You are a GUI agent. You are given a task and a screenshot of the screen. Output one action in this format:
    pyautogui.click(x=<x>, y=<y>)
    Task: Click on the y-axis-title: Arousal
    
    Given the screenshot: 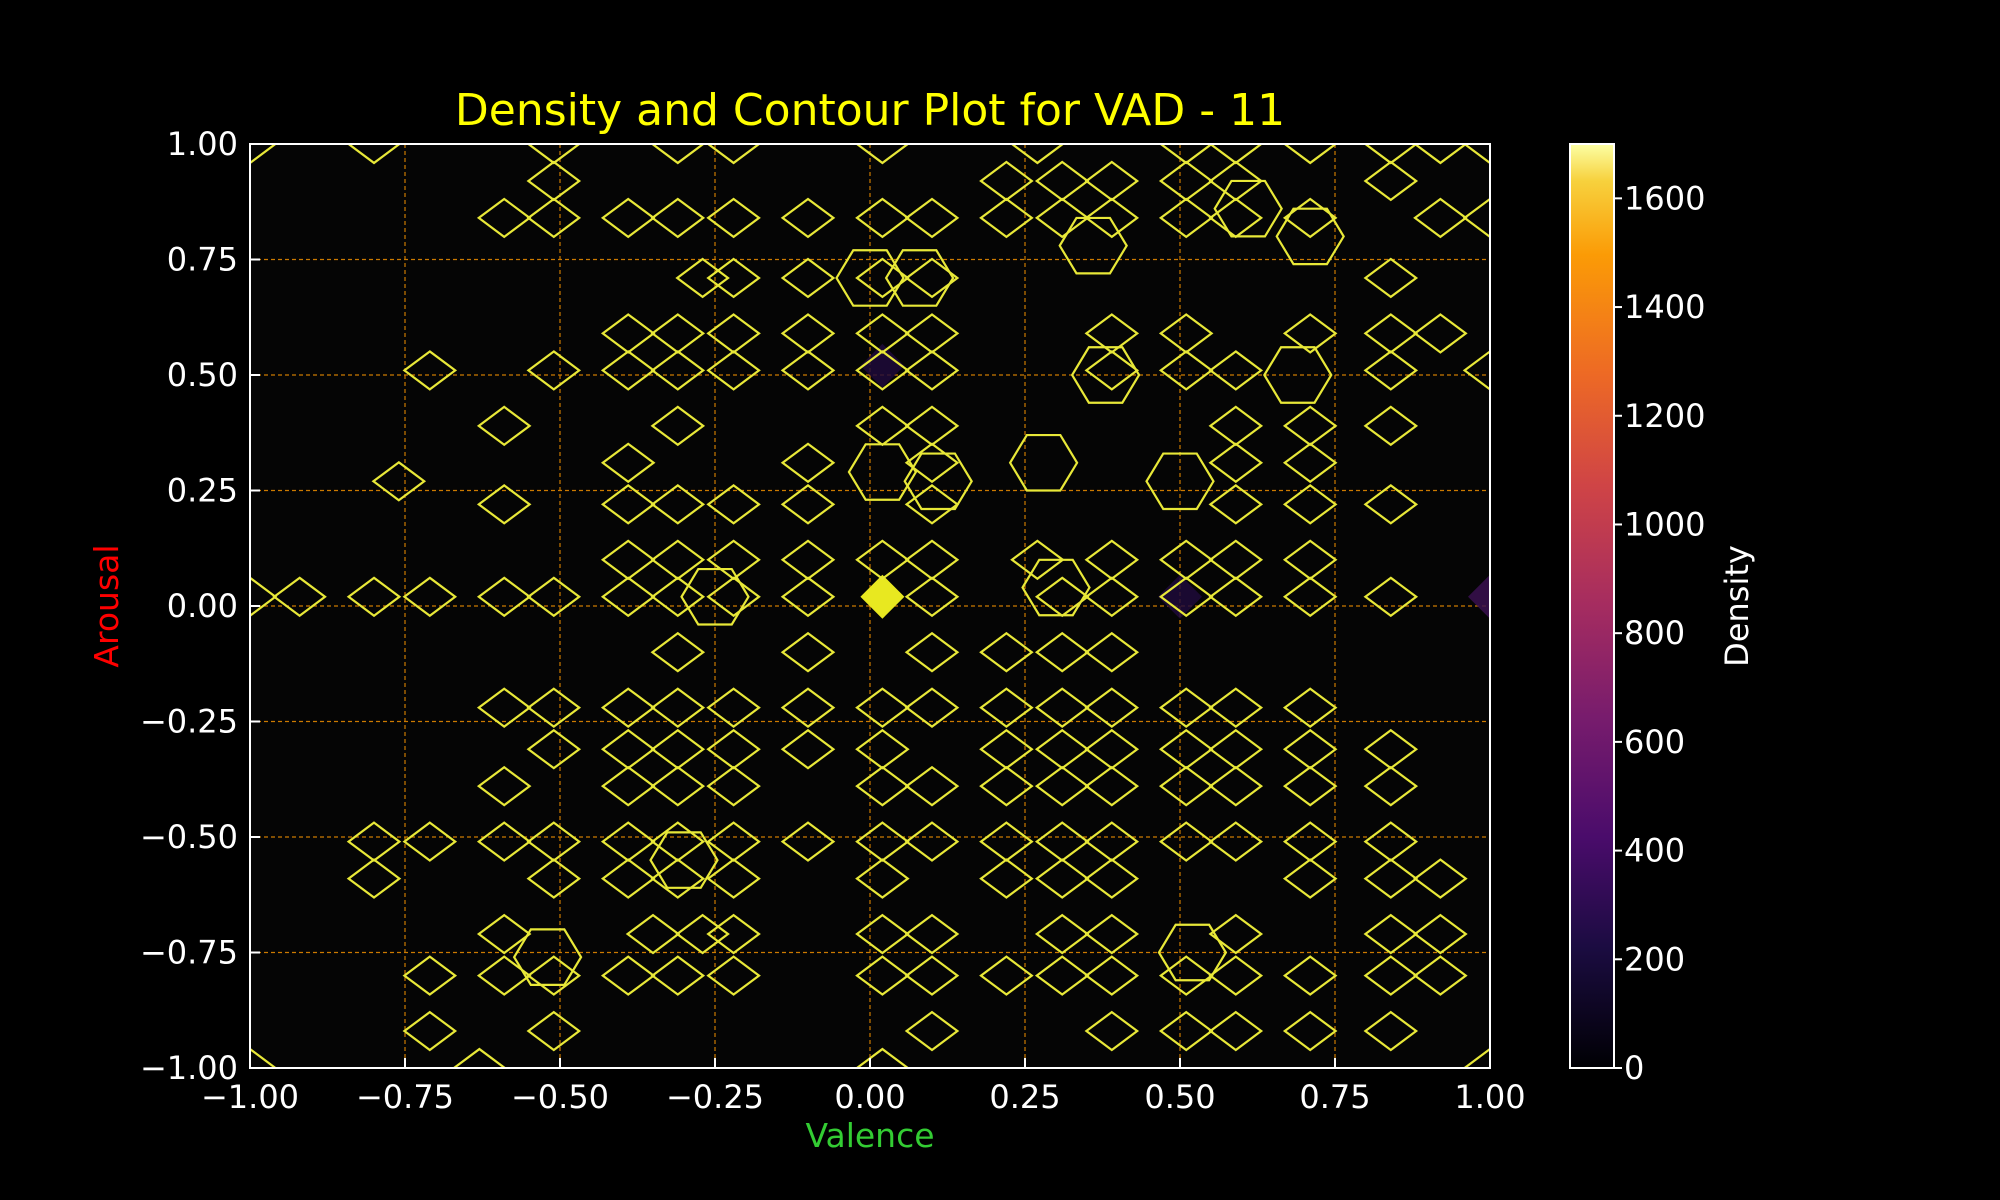 What is the action you would take?
    pyautogui.click(x=106, y=605)
    